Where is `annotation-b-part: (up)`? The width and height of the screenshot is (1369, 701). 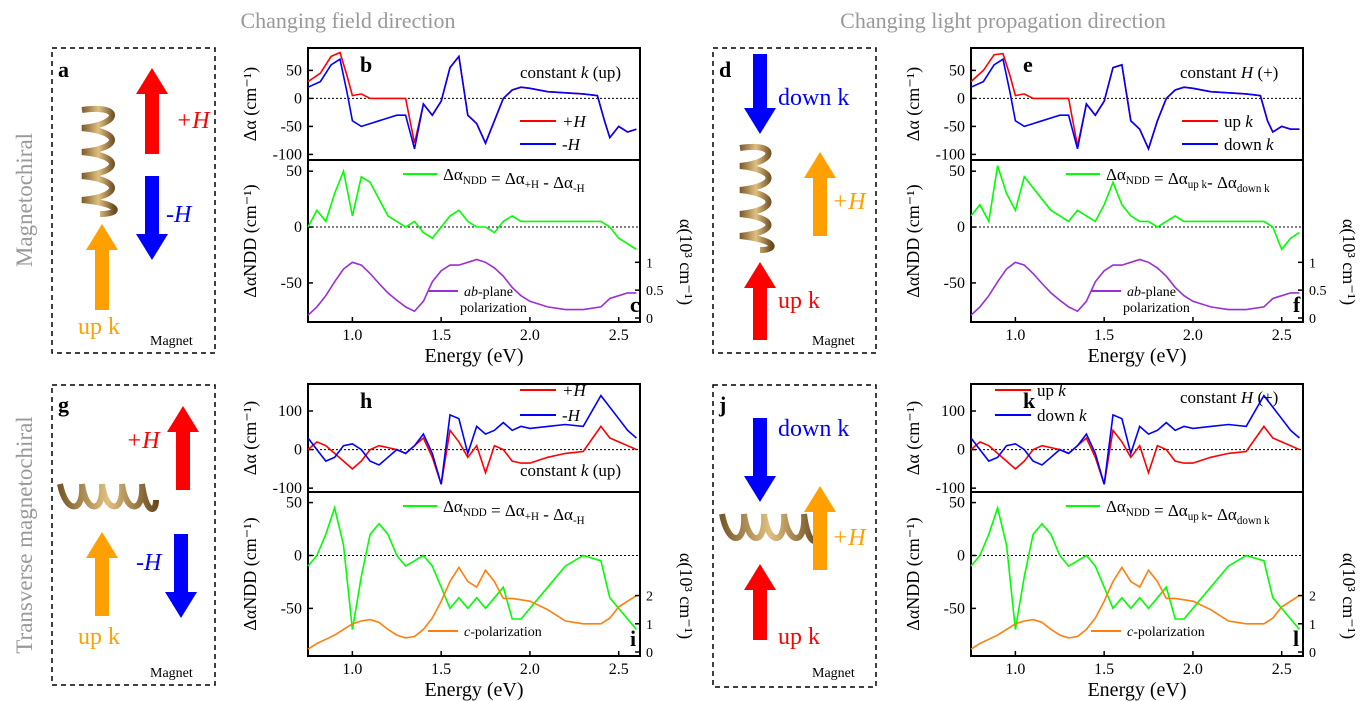
annotation-b-part: (up) is located at coordinates (604, 72).